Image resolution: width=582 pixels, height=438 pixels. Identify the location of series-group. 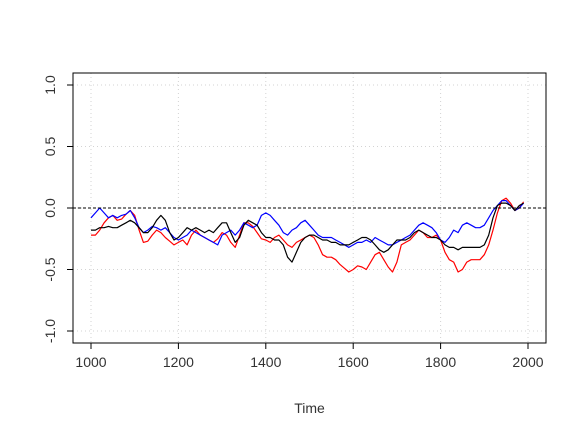
(307, 235).